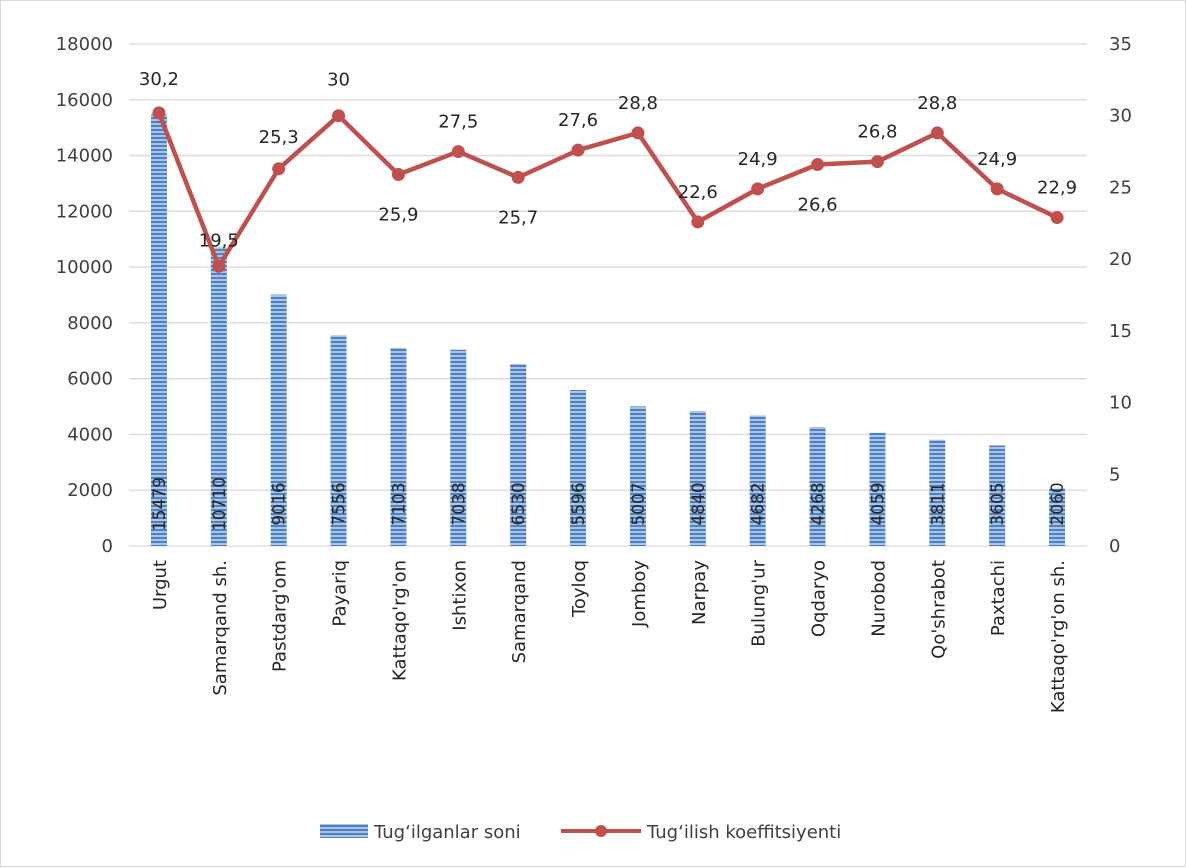 The height and width of the screenshot is (868, 1186). I want to click on bar-data-label: 3605, so click(998, 503).